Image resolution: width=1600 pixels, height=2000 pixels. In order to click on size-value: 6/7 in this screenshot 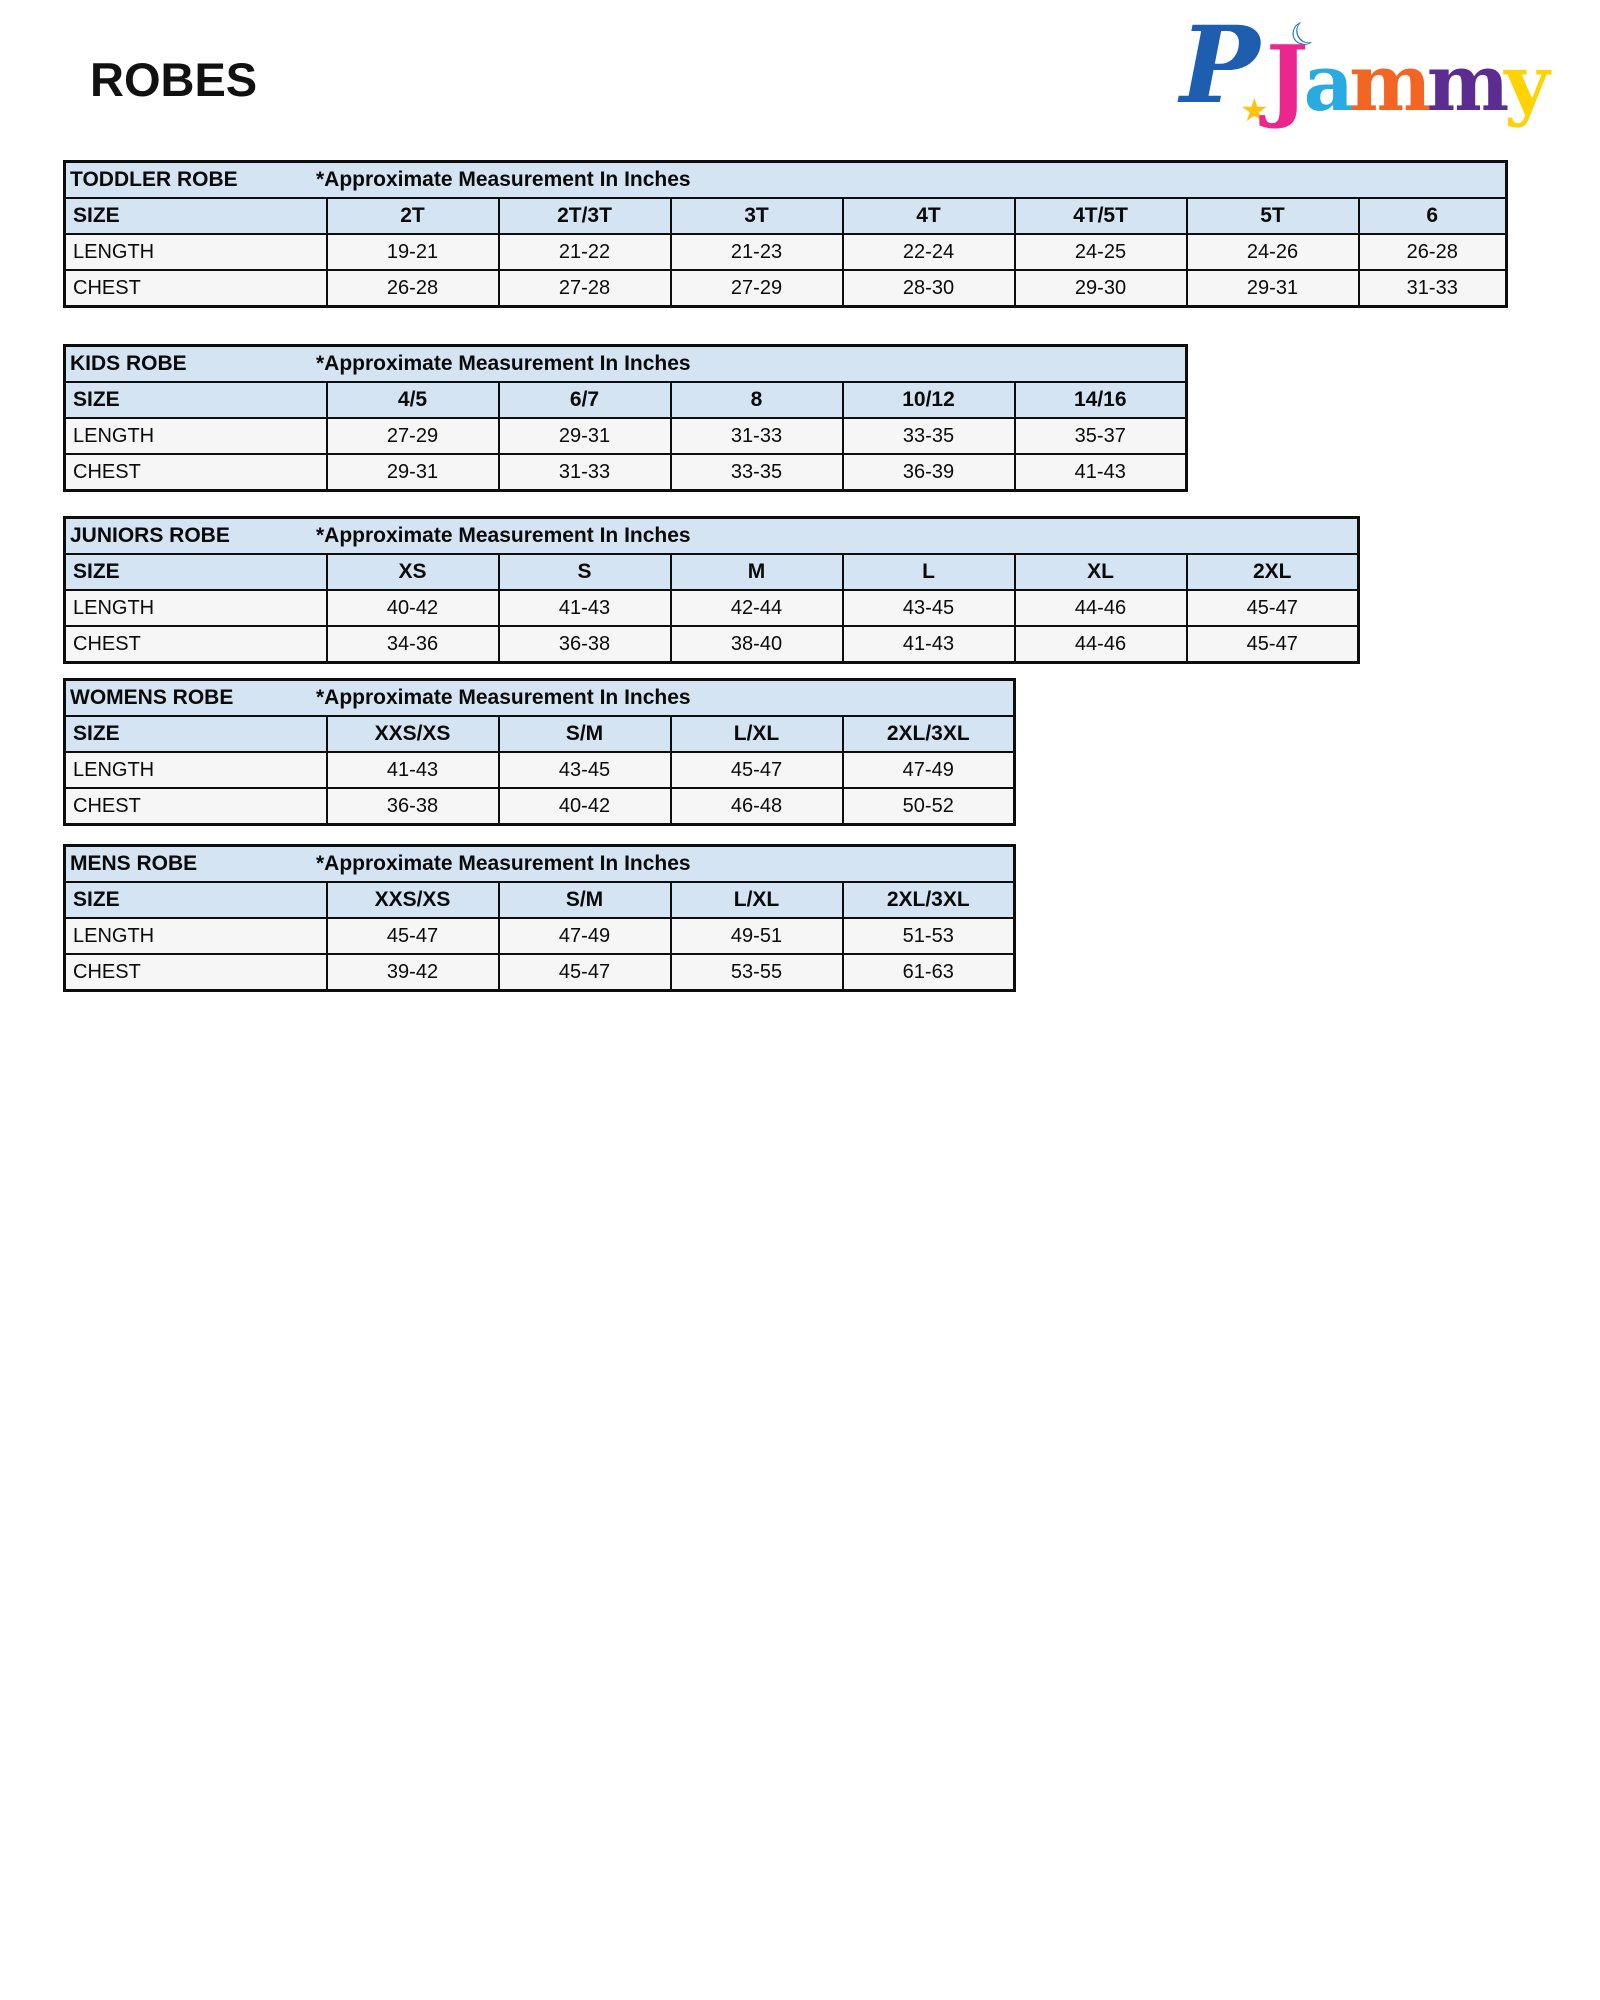, I will do `click(584, 400)`.